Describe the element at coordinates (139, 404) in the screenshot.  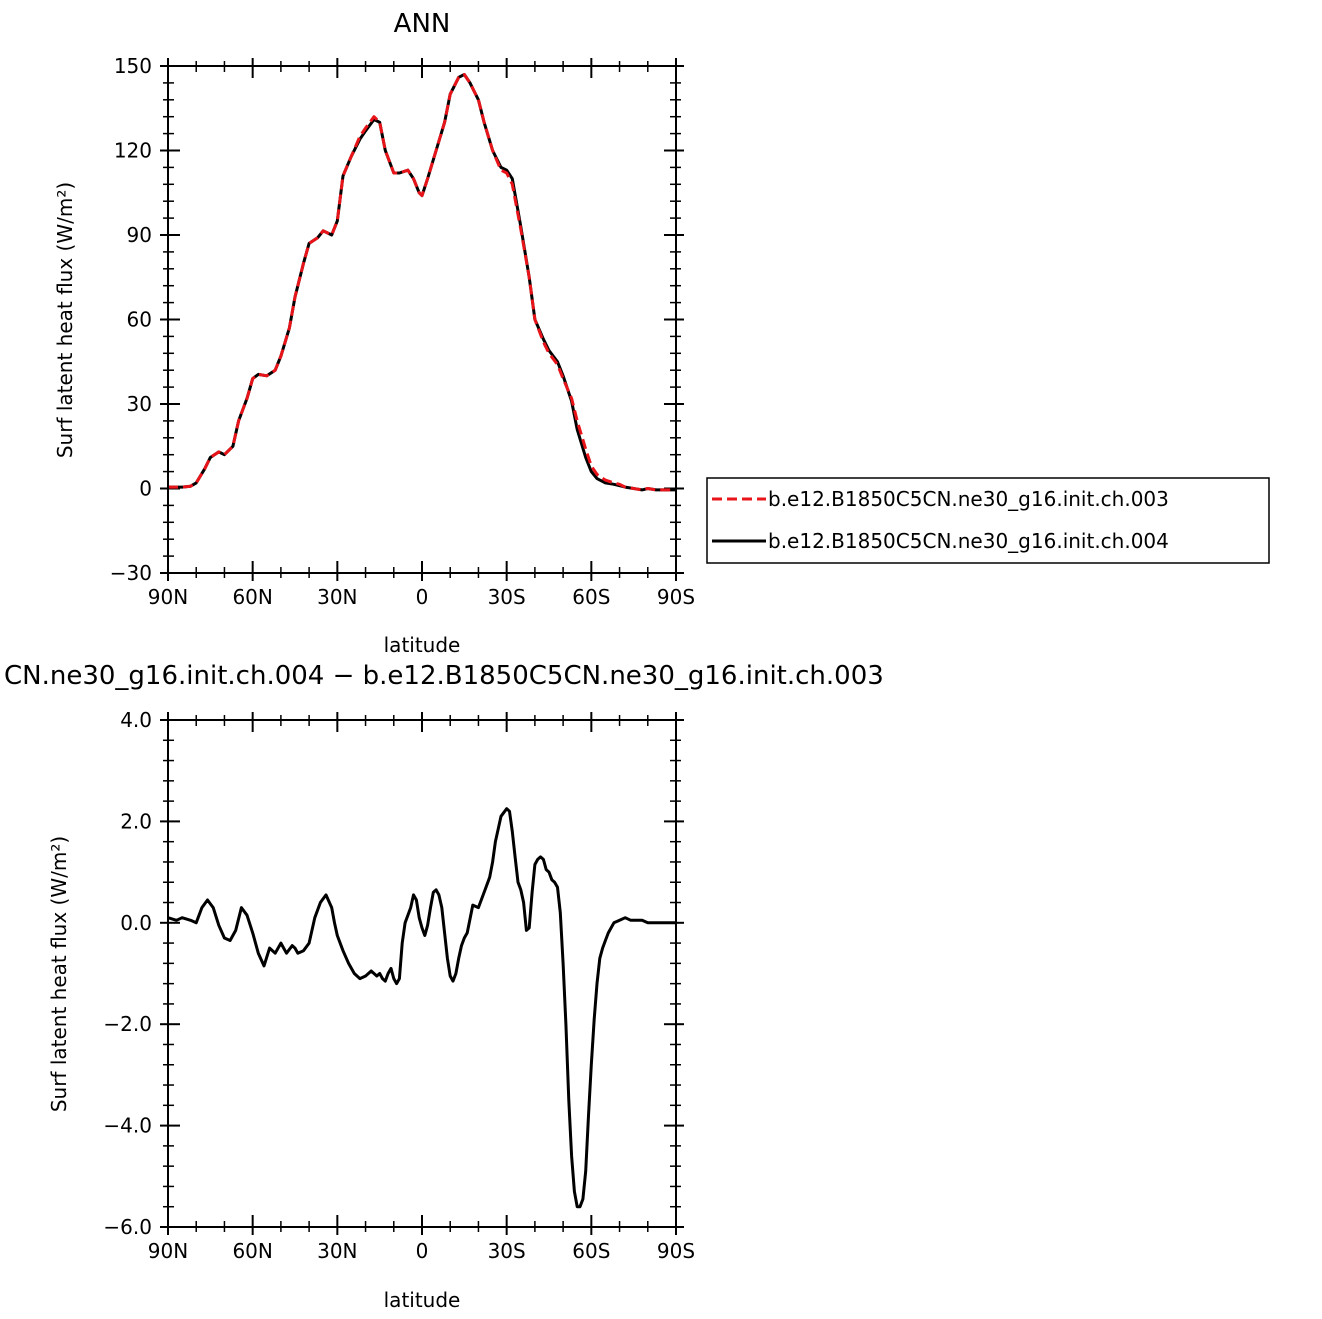
I see `top-y-tick-label: 30` at that location.